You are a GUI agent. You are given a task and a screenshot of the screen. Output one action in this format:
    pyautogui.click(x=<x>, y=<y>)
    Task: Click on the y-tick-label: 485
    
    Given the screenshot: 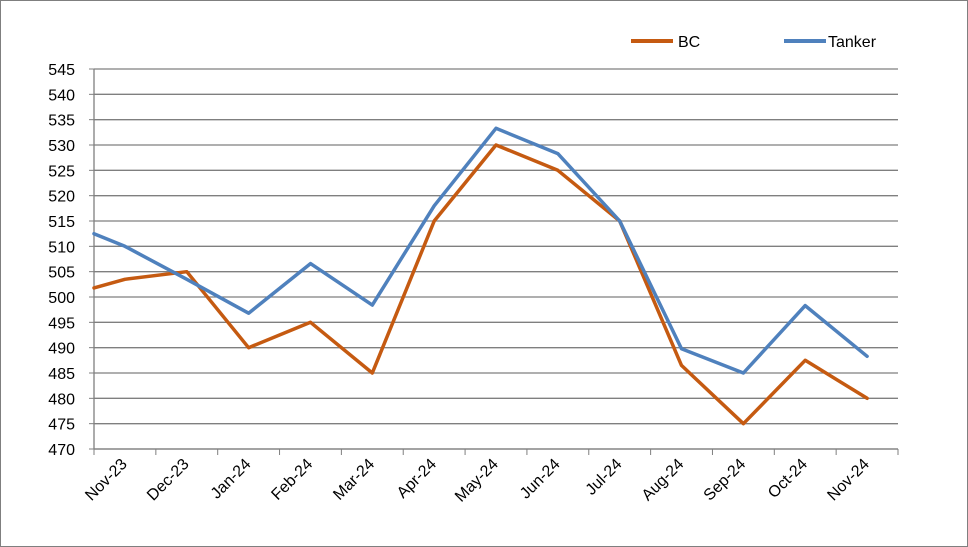 What is the action you would take?
    pyautogui.click(x=61, y=374)
    